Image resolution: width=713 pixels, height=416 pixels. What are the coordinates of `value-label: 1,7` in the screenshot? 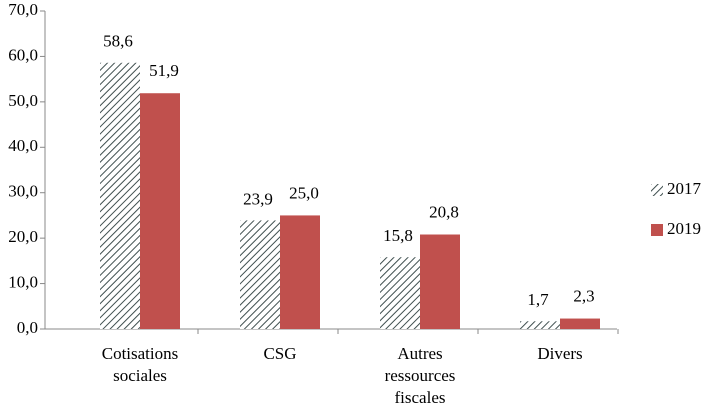 It's located at (538, 299).